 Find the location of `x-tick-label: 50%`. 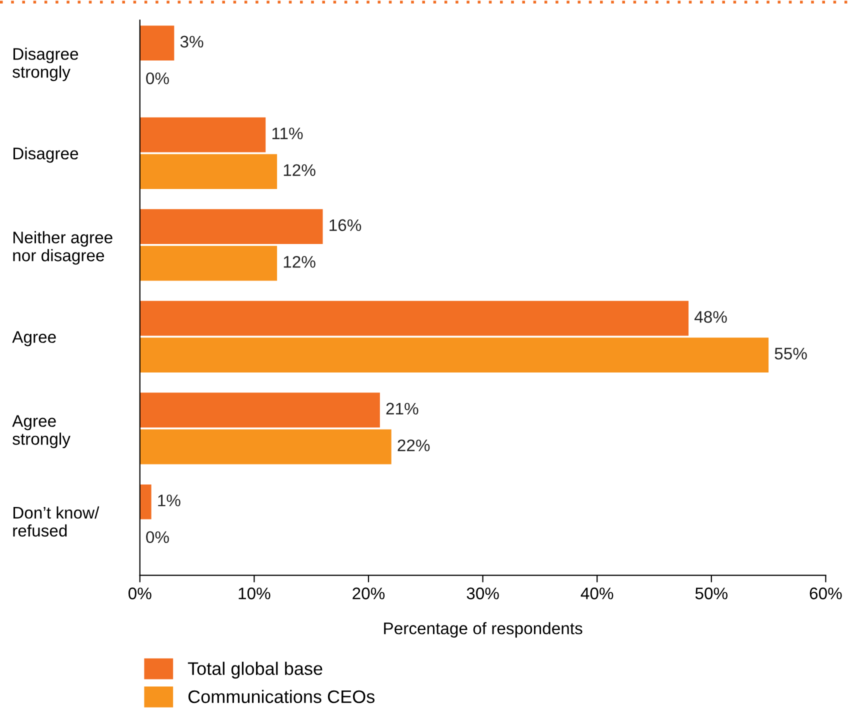

x-tick-label: 50% is located at coordinates (711, 594).